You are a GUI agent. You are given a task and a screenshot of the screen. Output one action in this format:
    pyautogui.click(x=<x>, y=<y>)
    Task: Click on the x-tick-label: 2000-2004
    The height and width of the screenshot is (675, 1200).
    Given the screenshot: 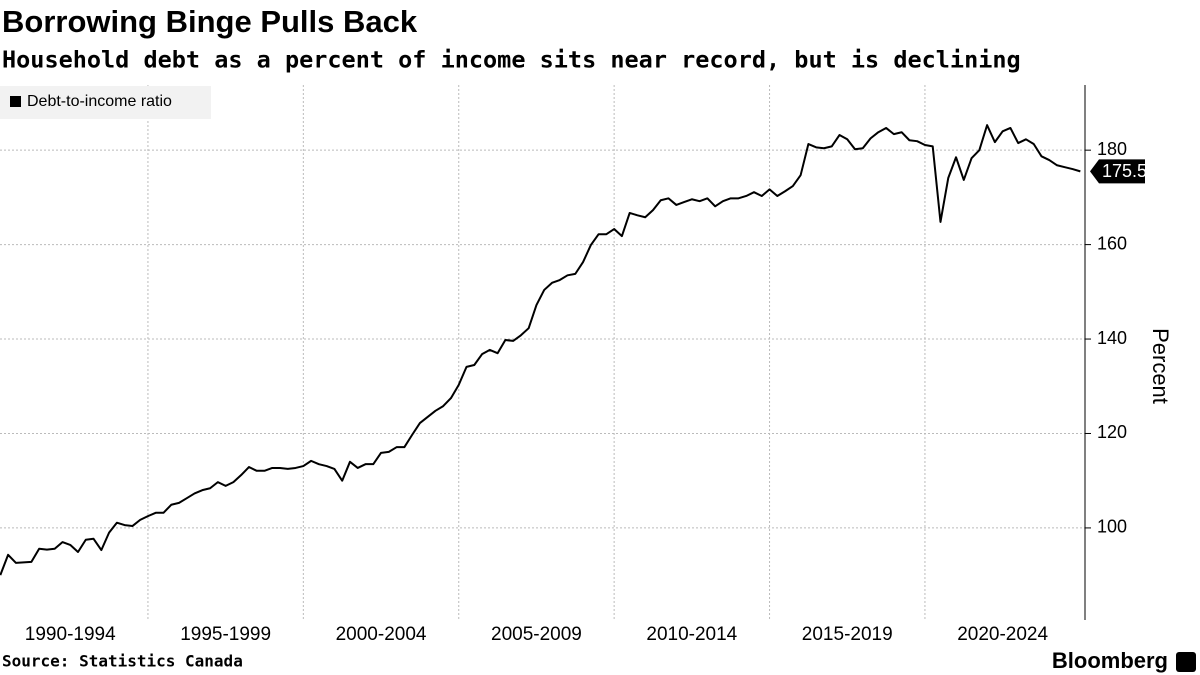 What is the action you would take?
    pyautogui.click(x=381, y=634)
    